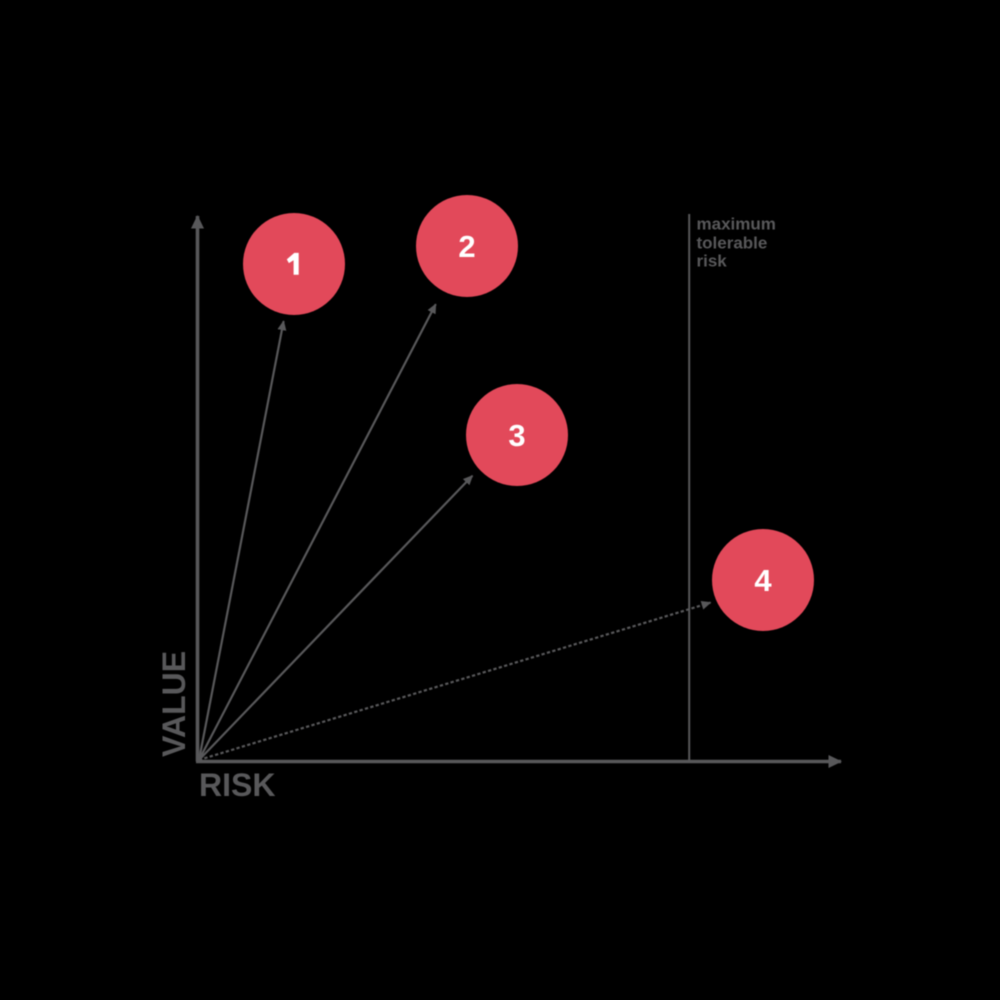 The height and width of the screenshot is (1000, 1000). I want to click on svg-text: 3, so click(516, 435).